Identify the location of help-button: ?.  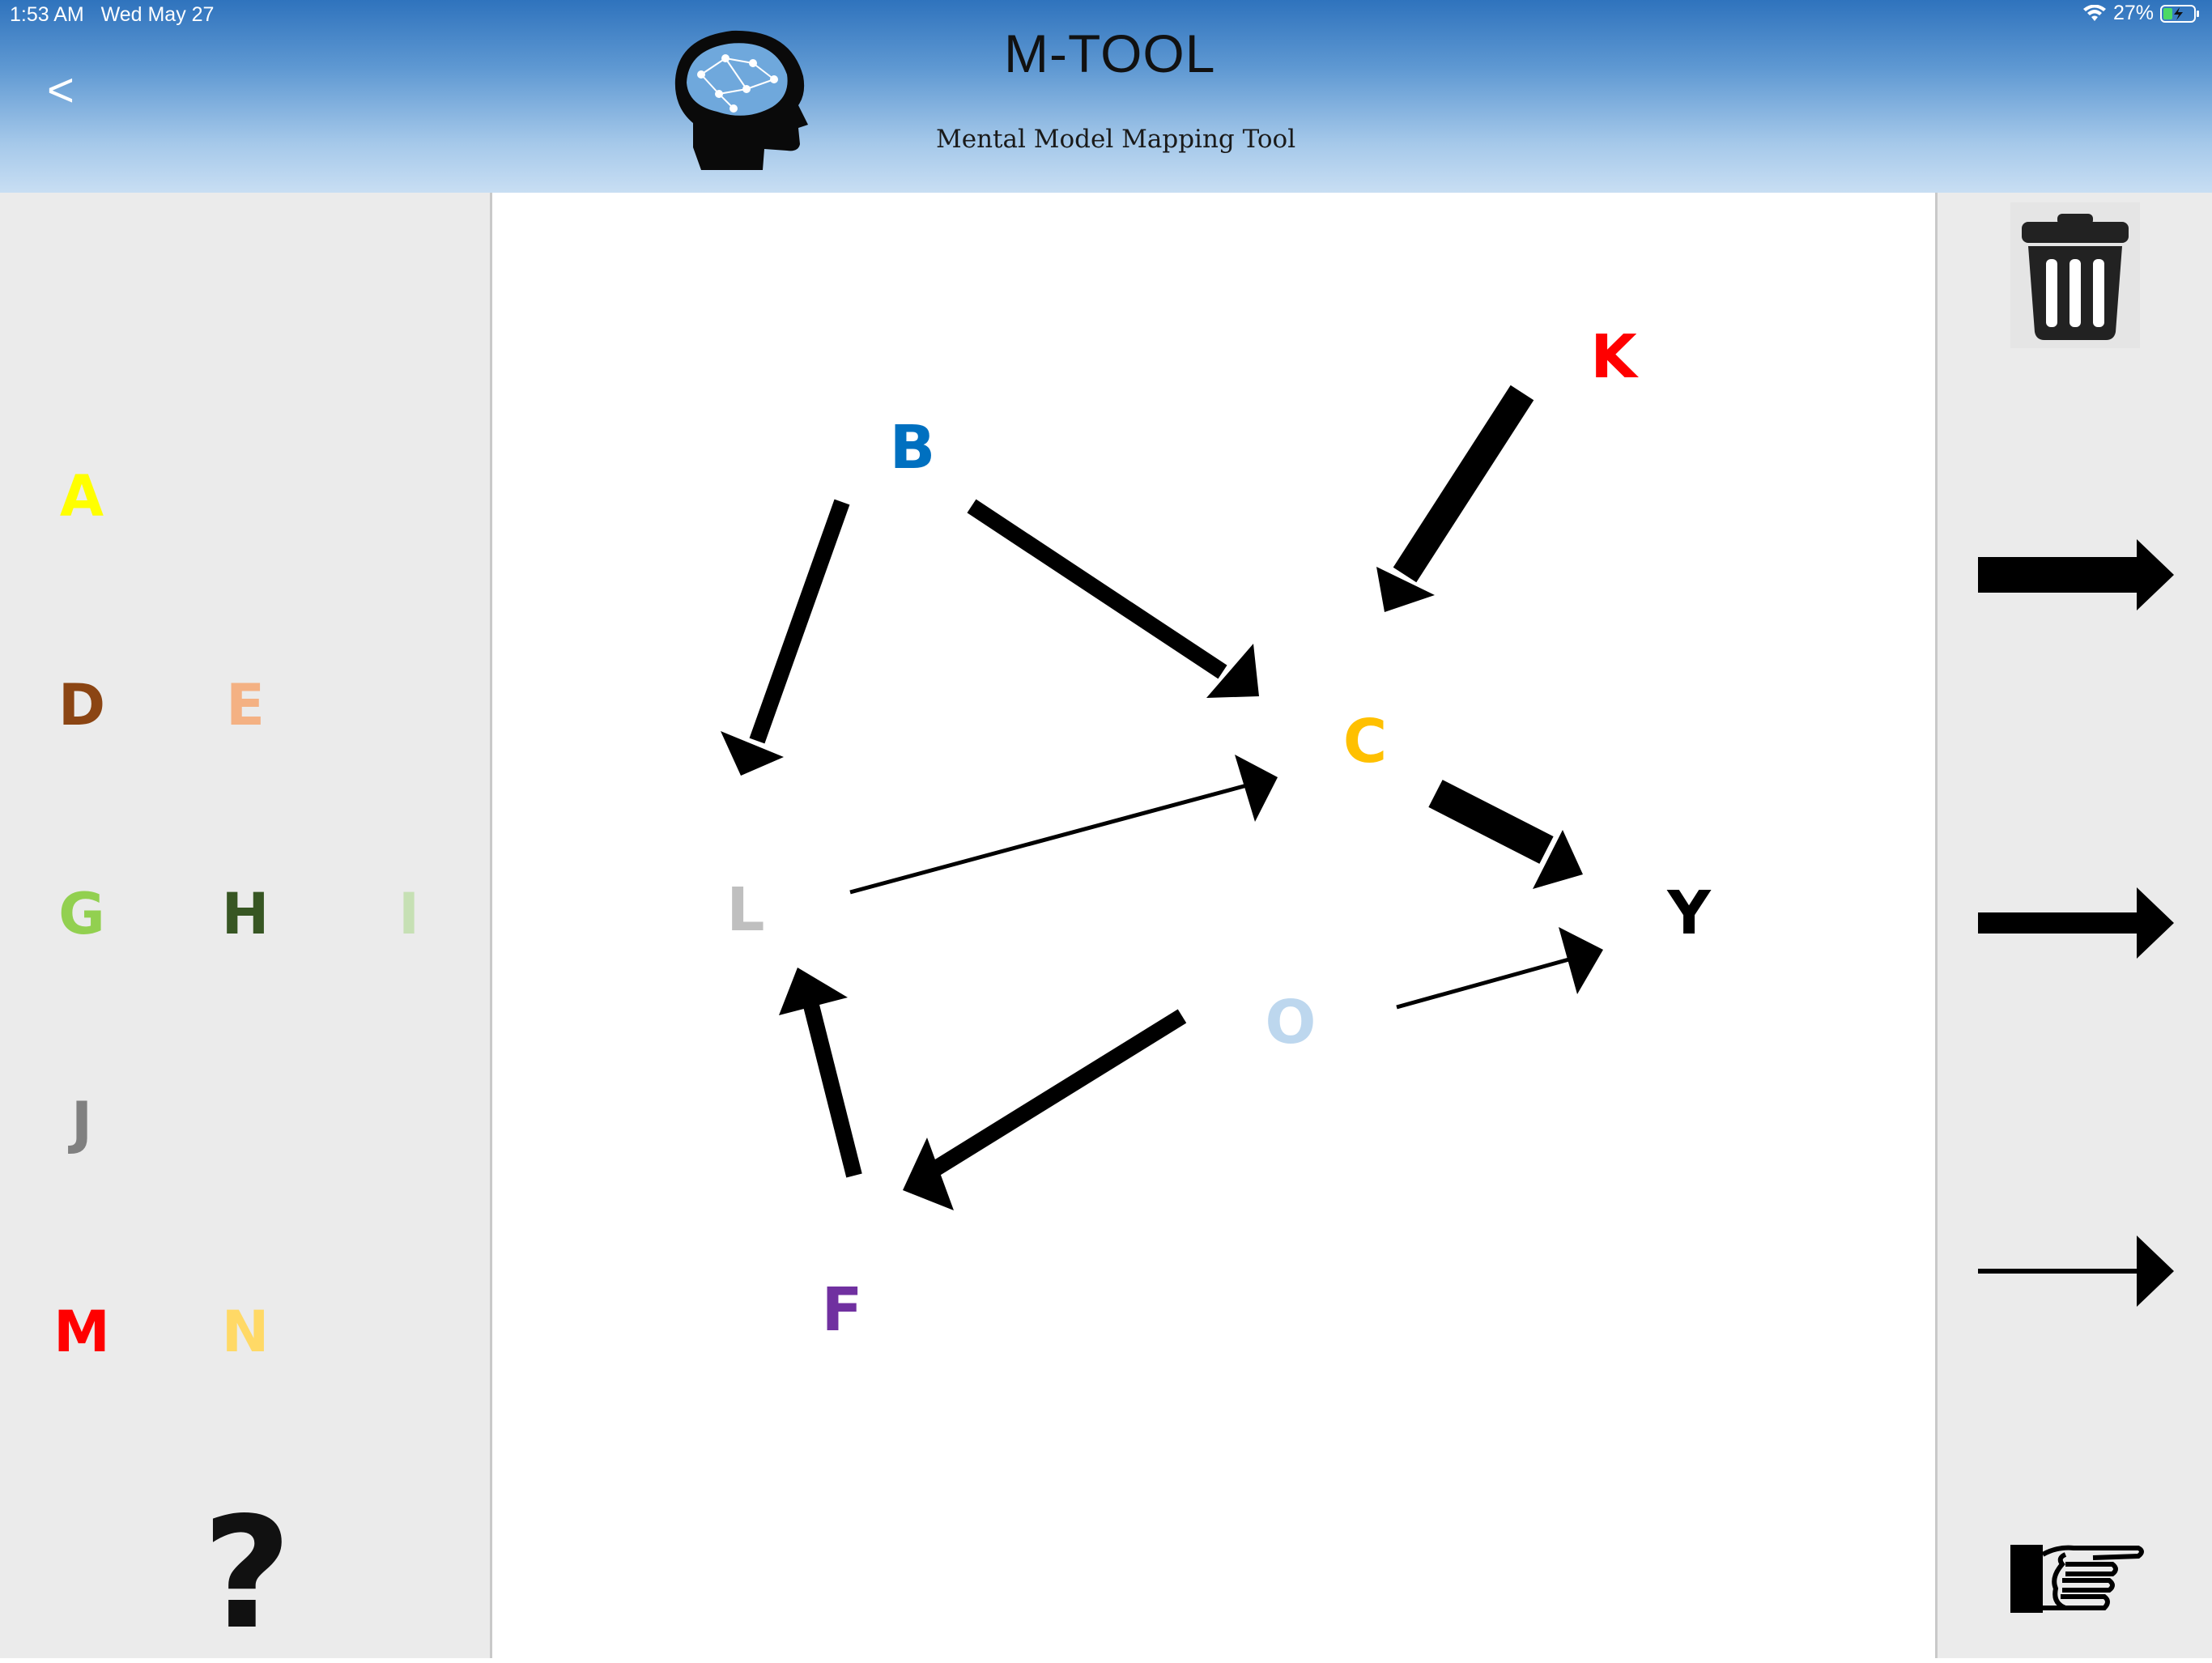
(247, 1573).